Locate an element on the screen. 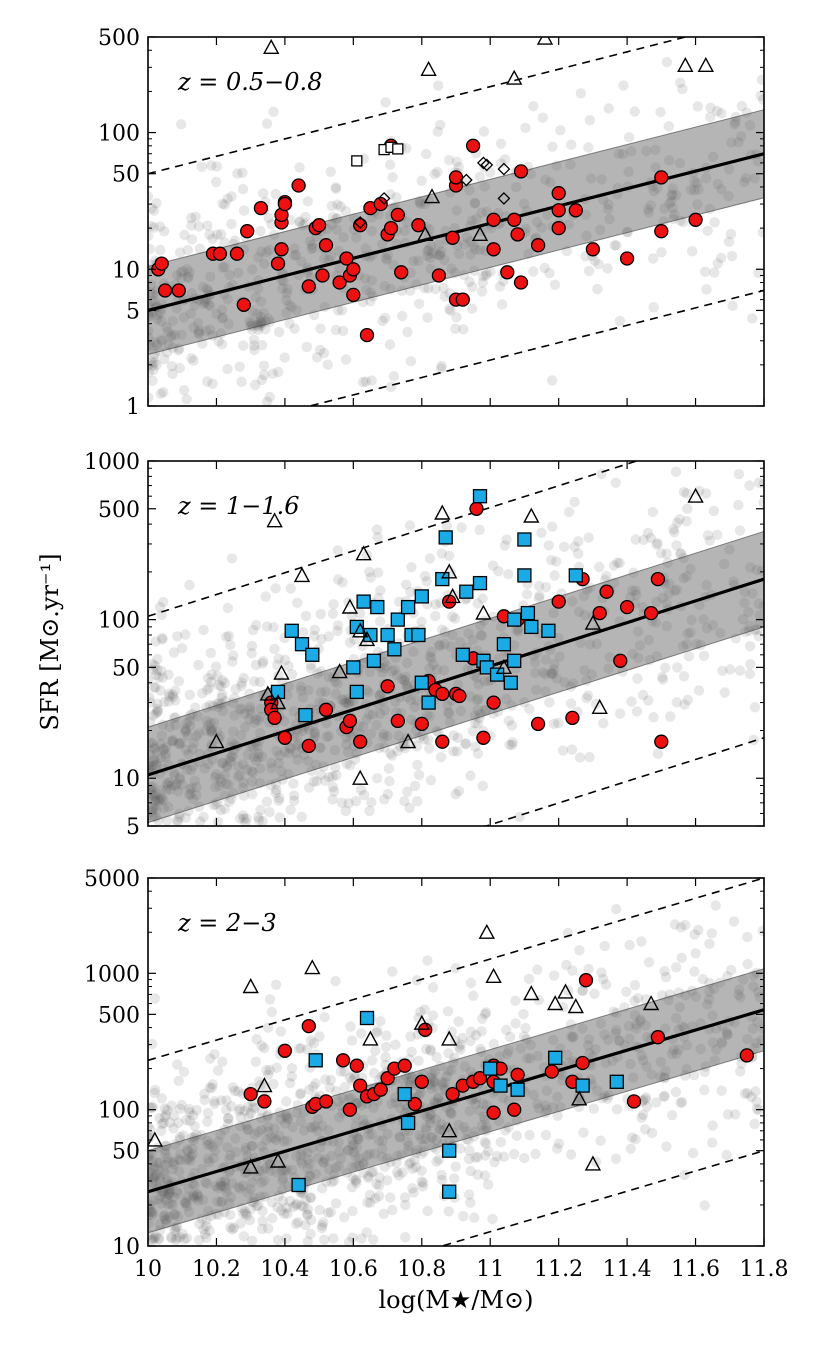 This screenshot has width=814, height=1360. y-axis-title: SFR [M⊙.yr⁻¹] is located at coordinates (50, 641).